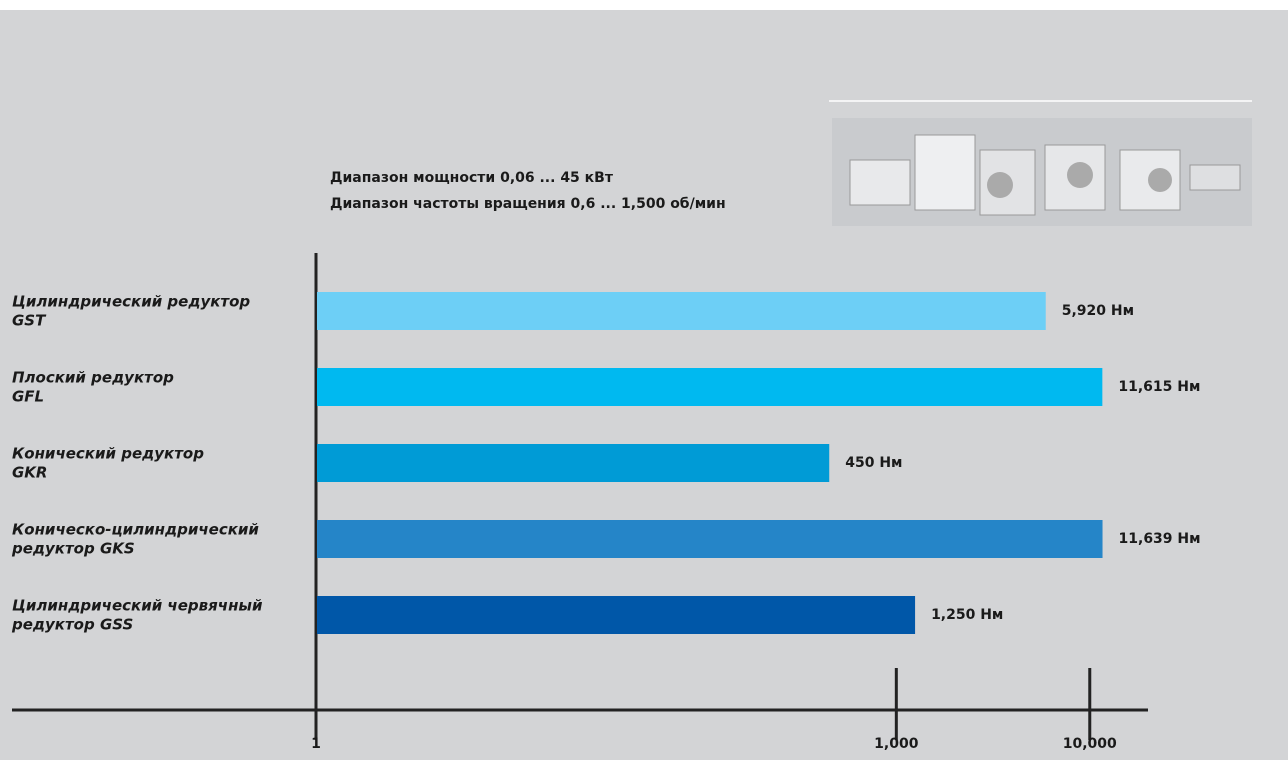 The image size is (1288, 760). Describe the element at coordinates (896, 744) in the screenshot. I see `x-tick-label: 1,000` at that location.